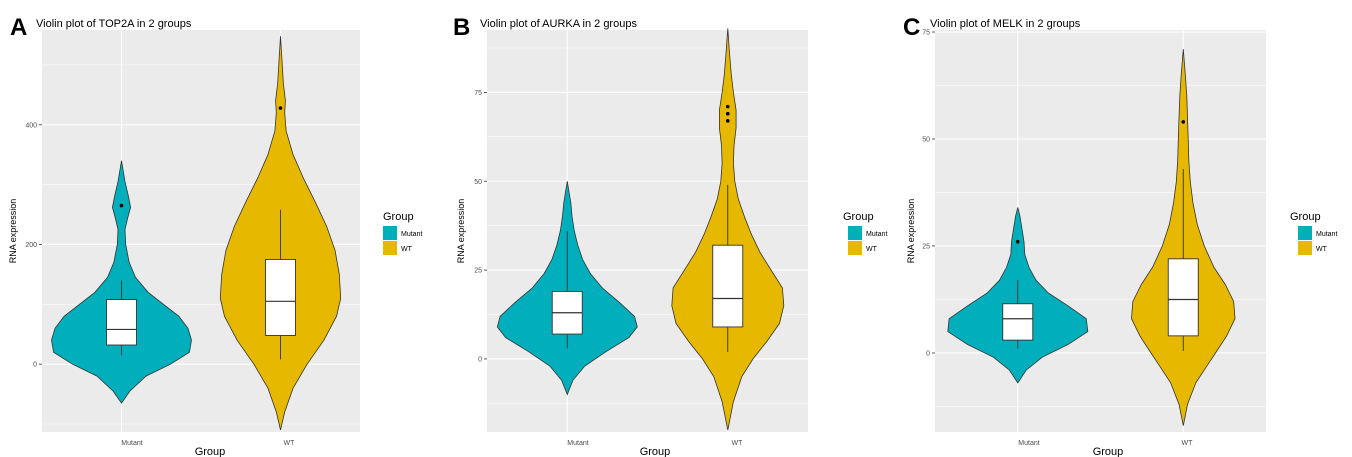 This screenshot has width=1352, height=457. I want to click on y-tick-label-a: 200, so click(31, 245).